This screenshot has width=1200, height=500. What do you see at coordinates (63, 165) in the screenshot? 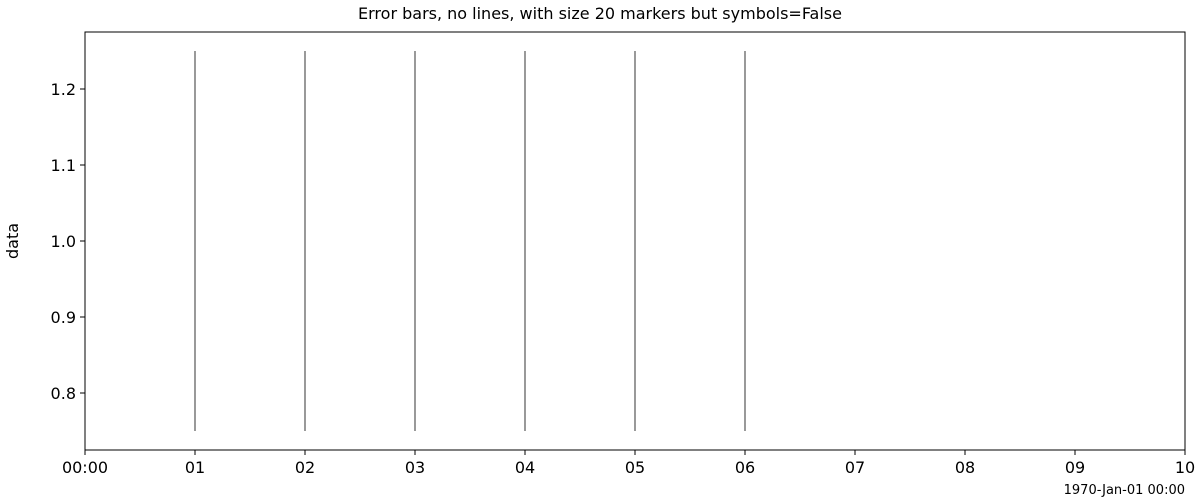
I see `y-tick-label: 1.1` at bounding box center [63, 165].